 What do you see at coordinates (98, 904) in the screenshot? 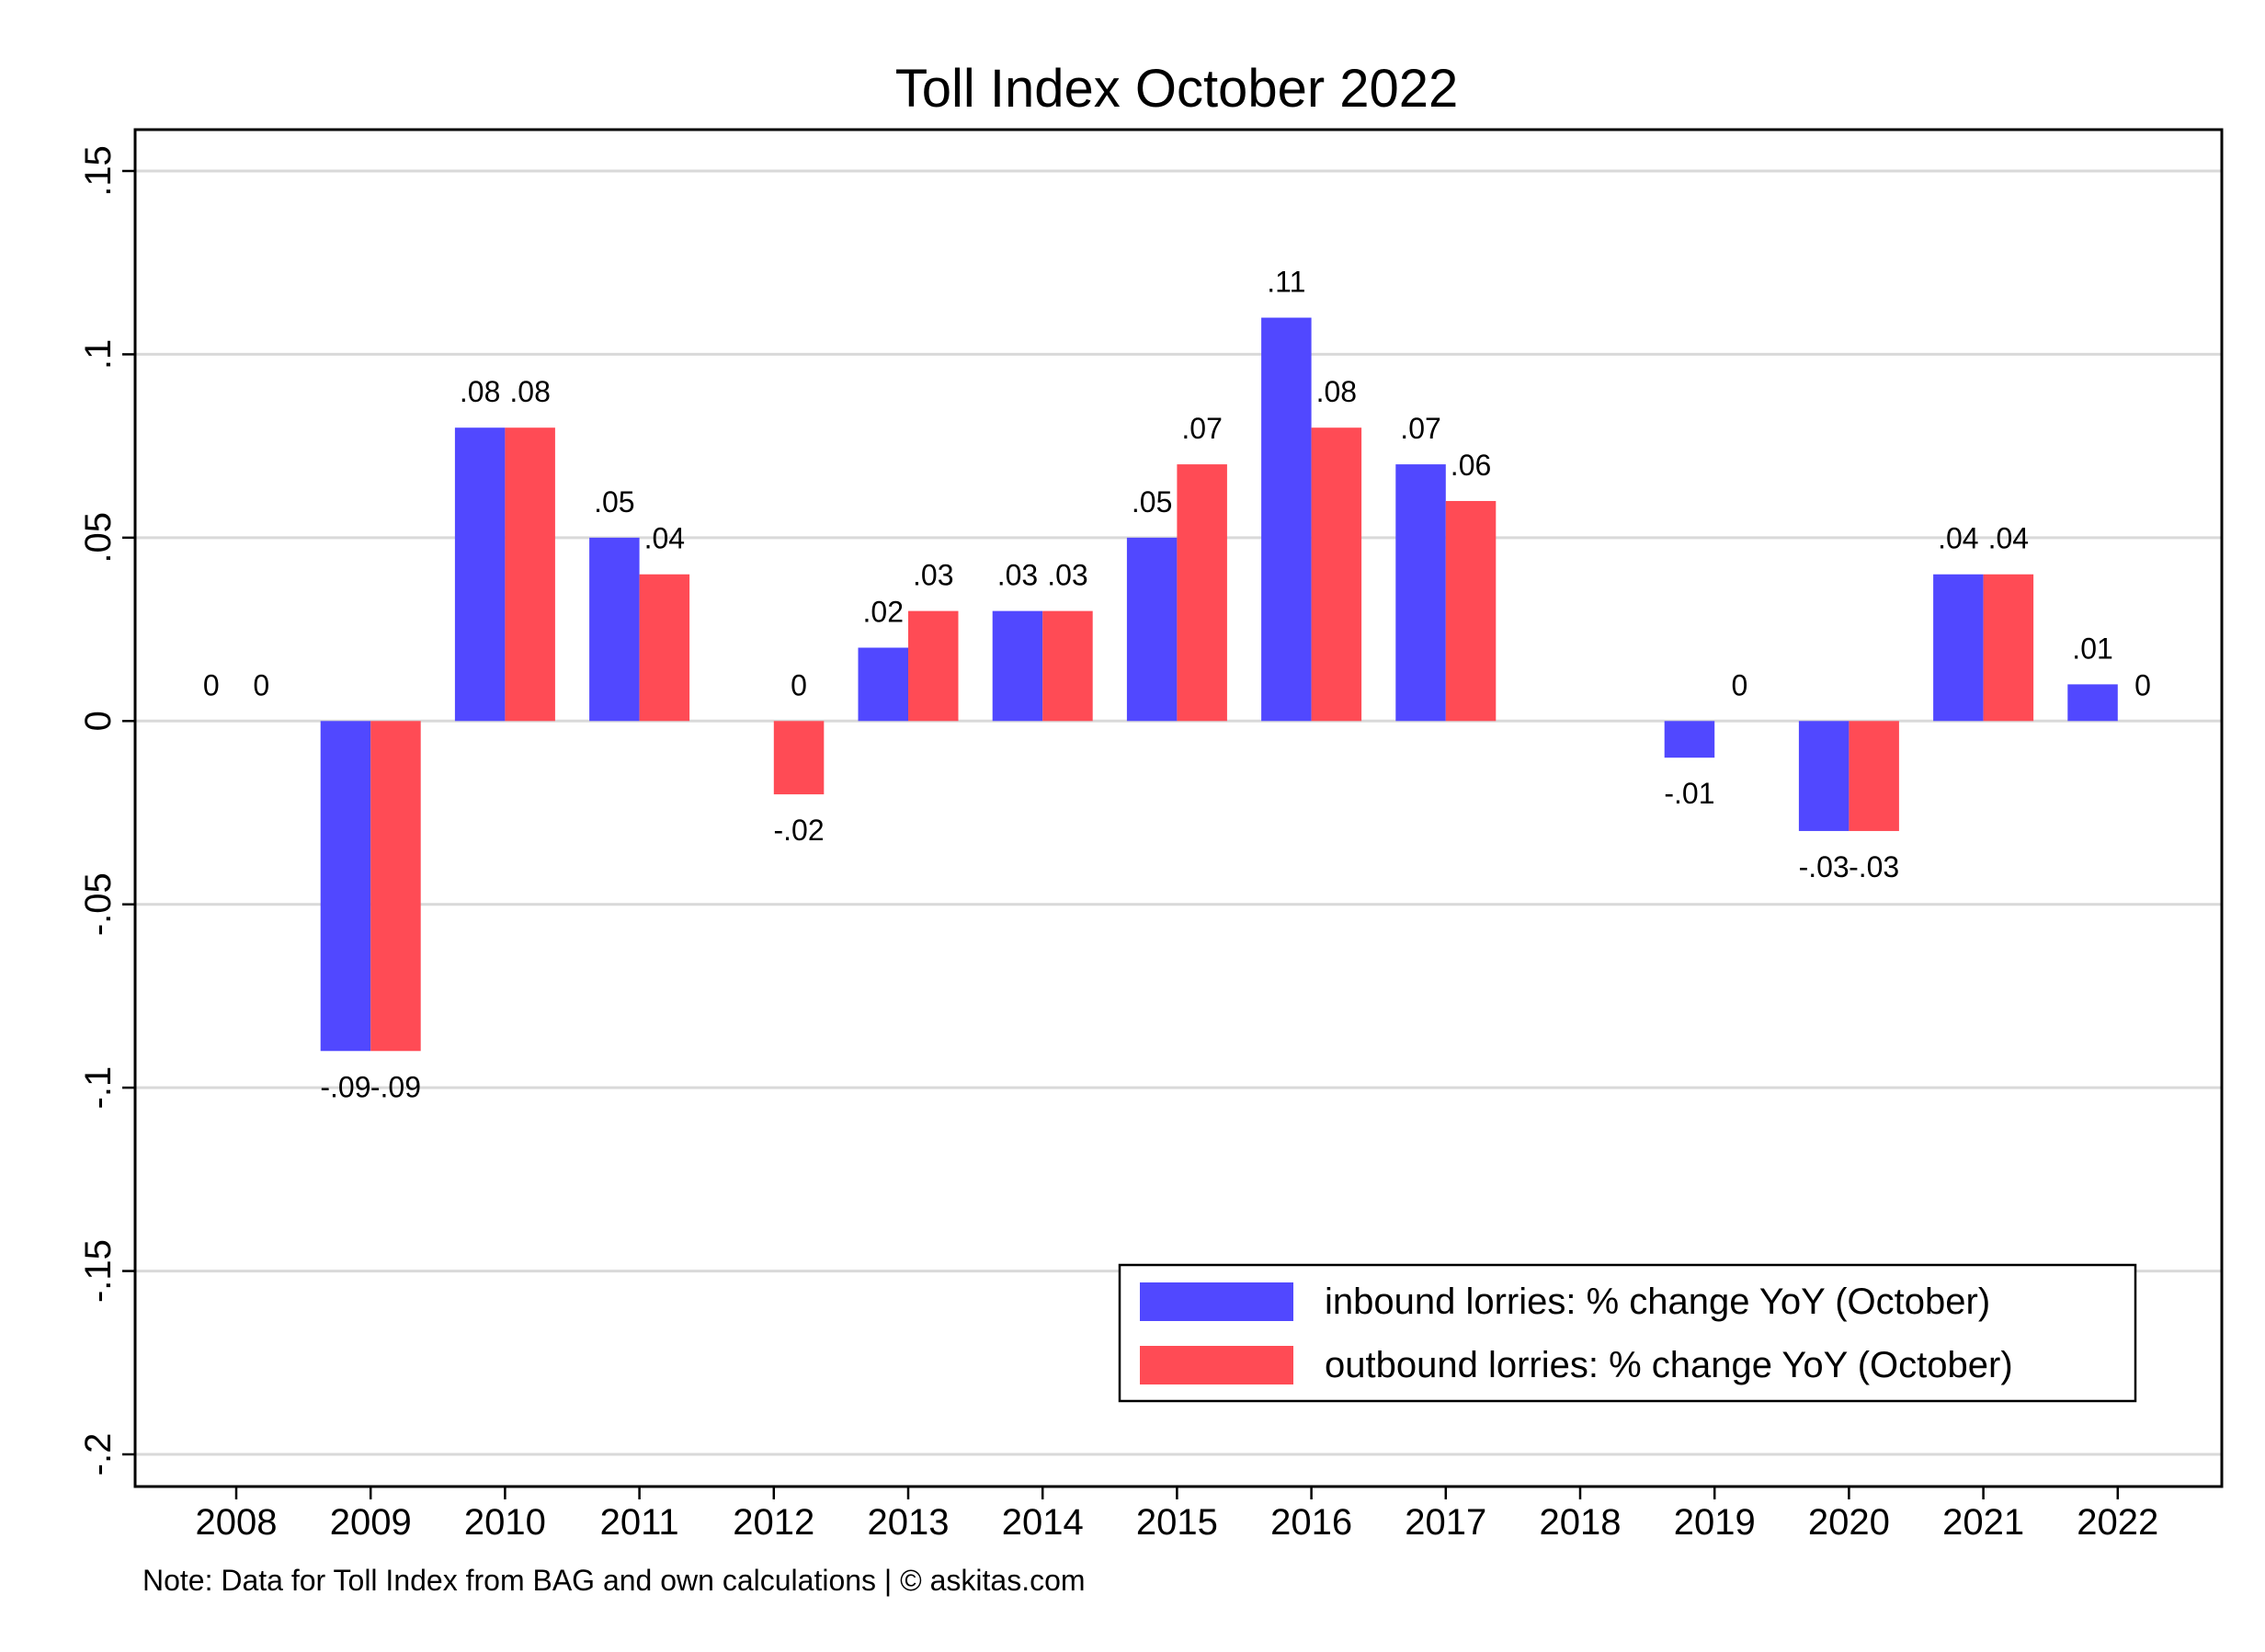
I see `y-tick-label: -.05` at bounding box center [98, 904].